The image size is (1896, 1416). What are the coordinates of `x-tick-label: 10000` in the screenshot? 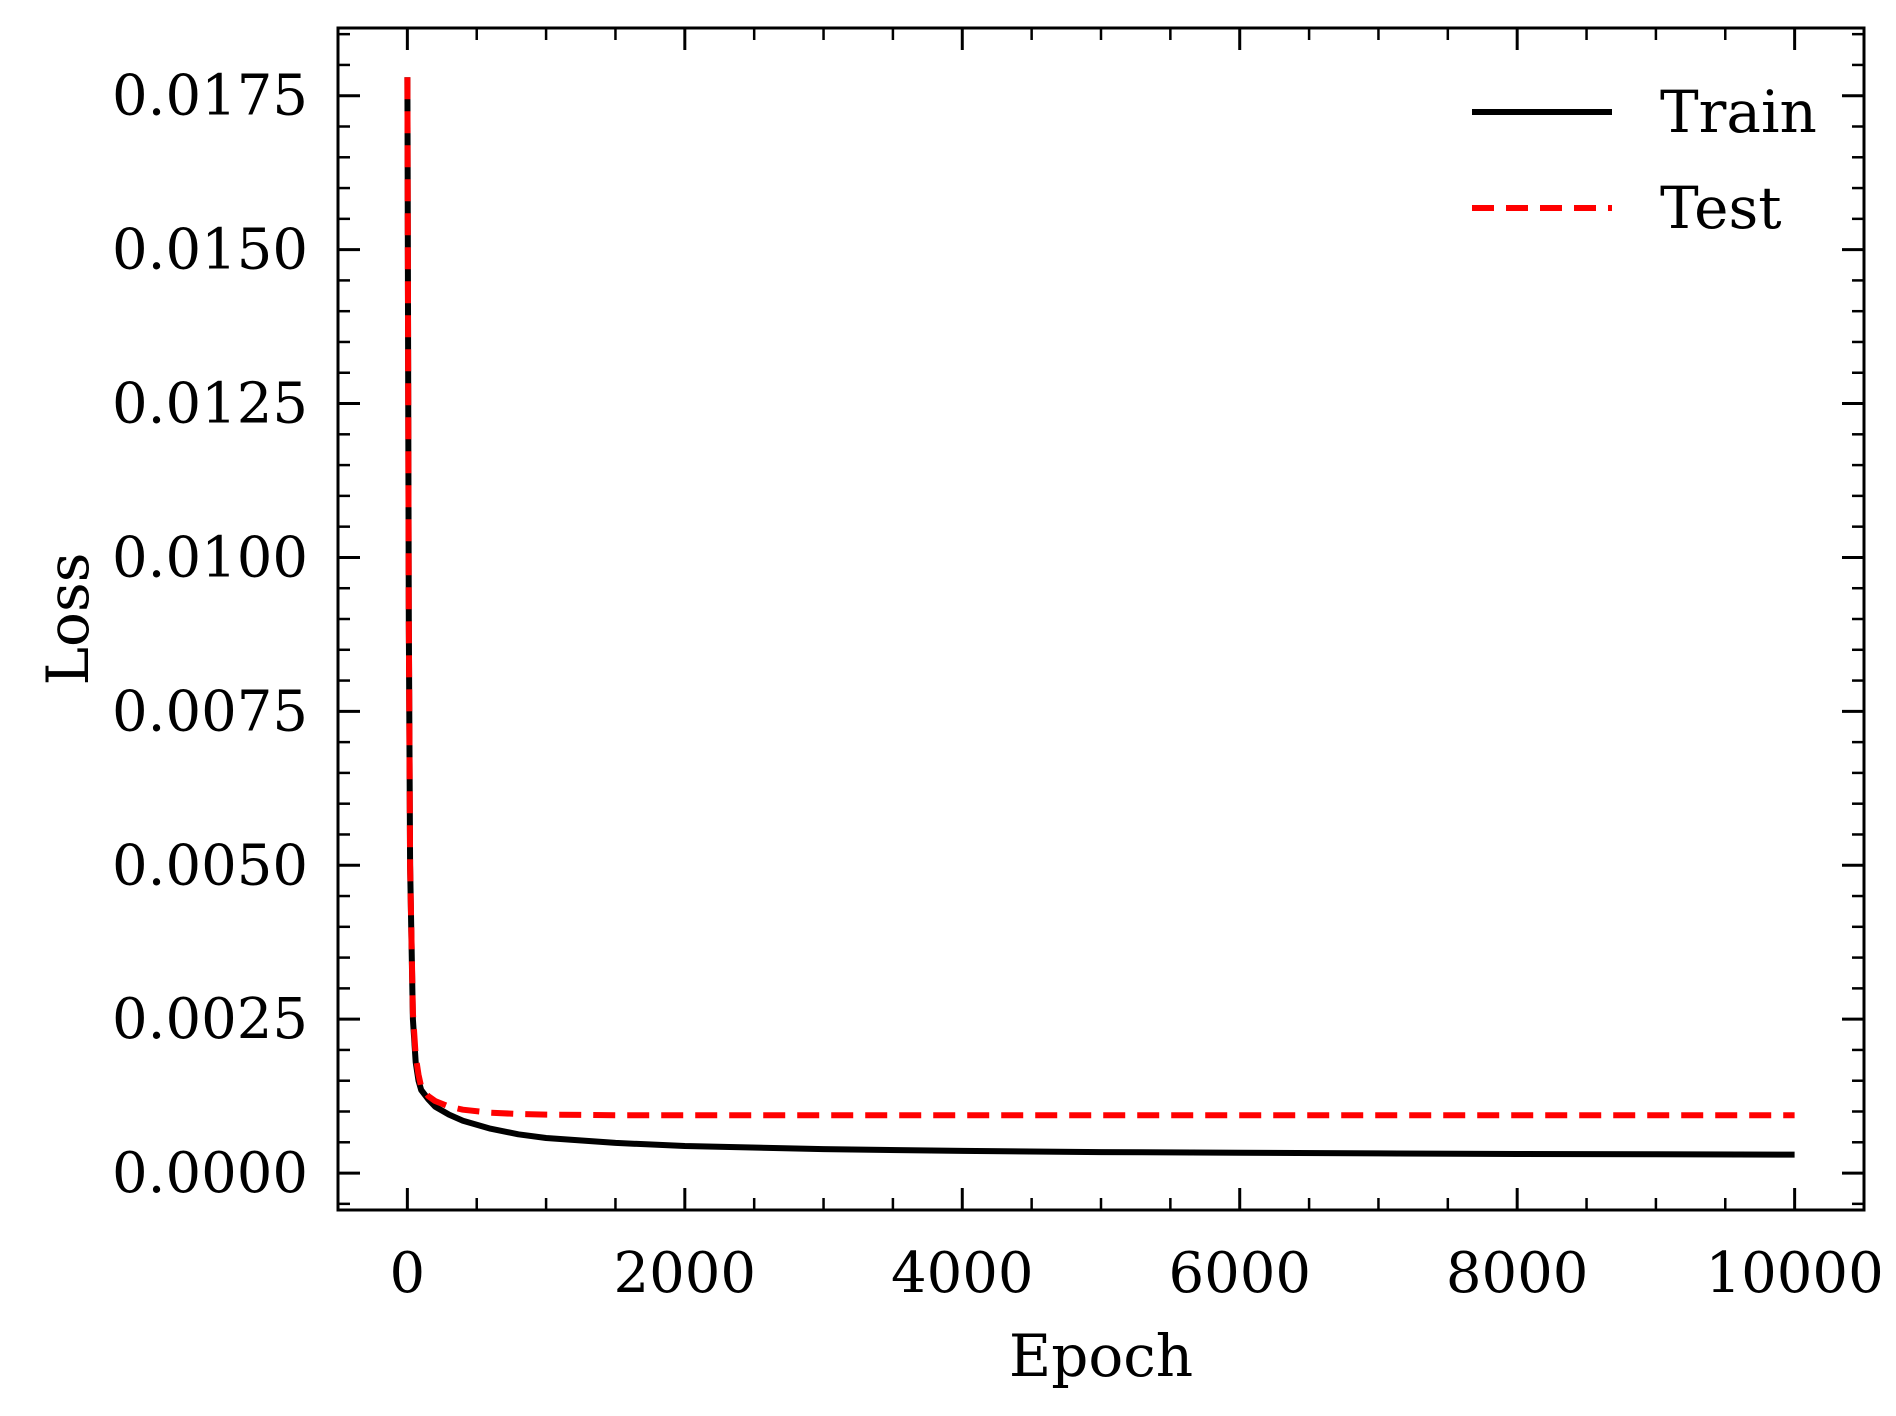 It's located at (1795, 1273).